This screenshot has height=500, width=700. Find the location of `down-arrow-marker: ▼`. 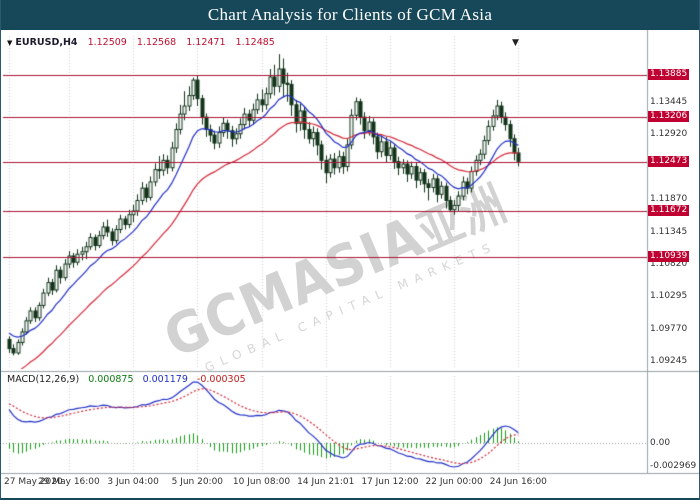

down-arrow-marker: ▼ is located at coordinates (515, 43).